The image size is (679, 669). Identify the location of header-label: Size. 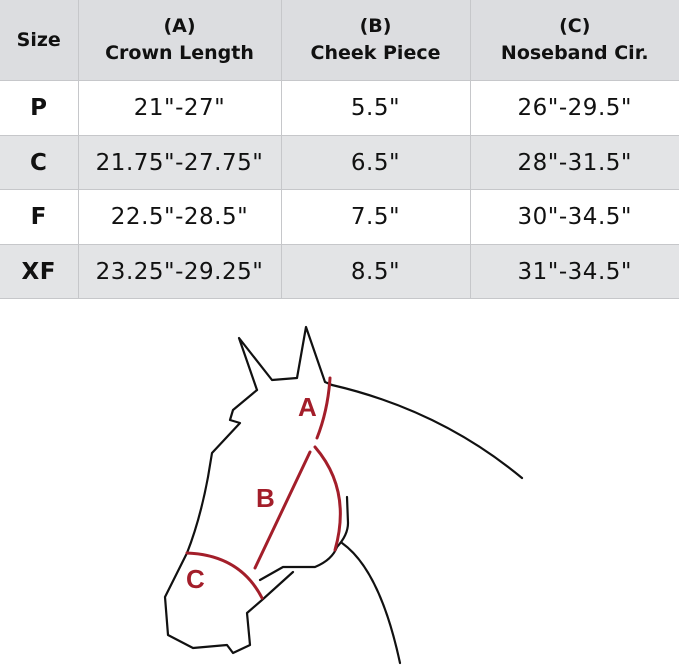
(38, 39).